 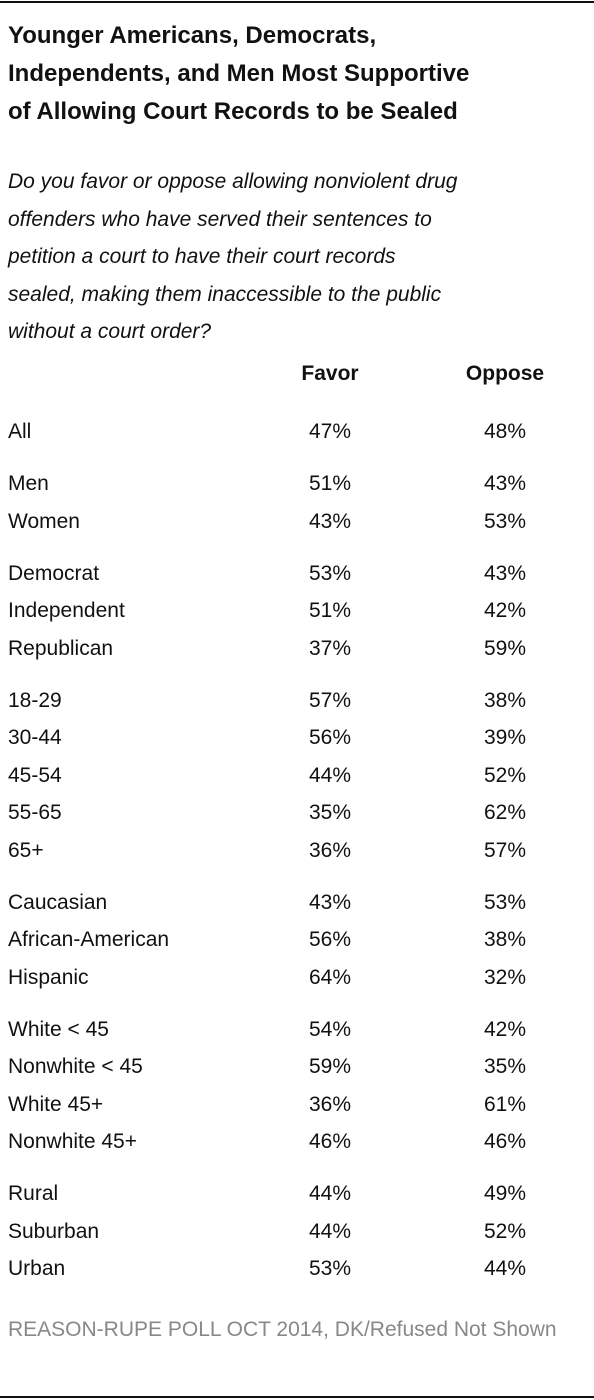 I want to click on oppose-value: 35%, so click(x=505, y=1066).